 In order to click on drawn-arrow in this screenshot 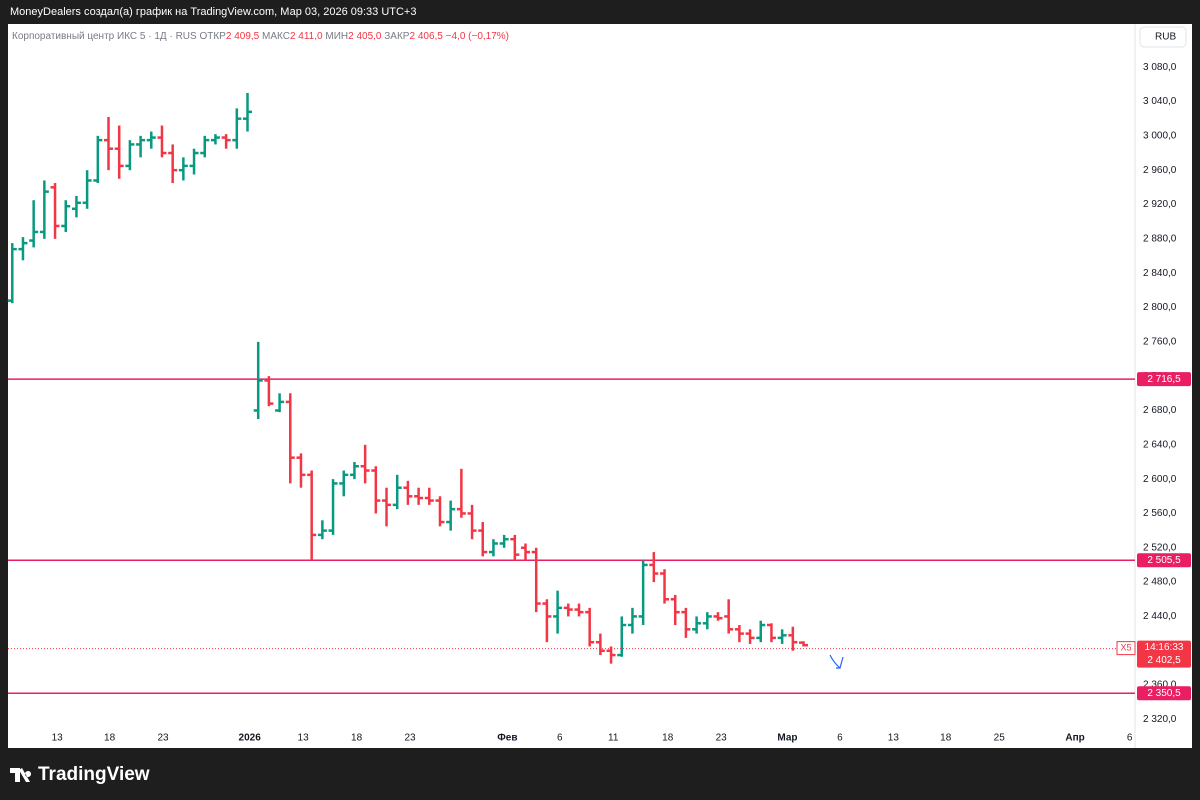, I will do `click(836, 661)`.